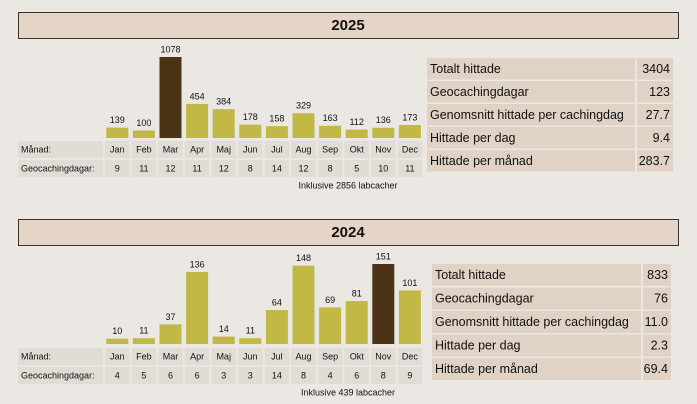  What do you see at coordinates (117, 120) in the screenshot?
I see `value-label: 139` at bounding box center [117, 120].